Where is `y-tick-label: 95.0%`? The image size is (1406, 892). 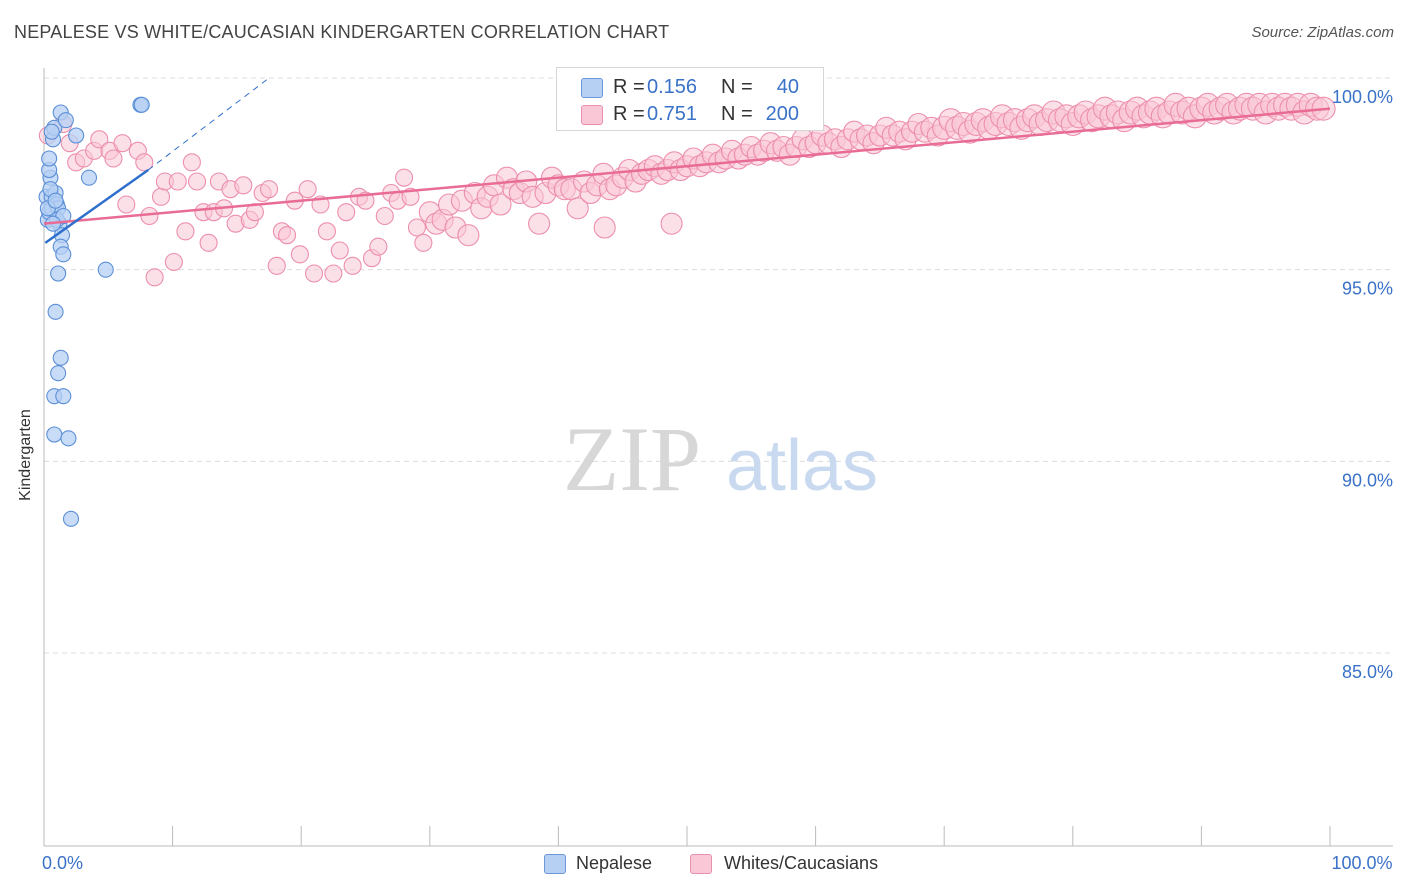
y-tick-label: 95.0% is located at coordinates (1367, 289).